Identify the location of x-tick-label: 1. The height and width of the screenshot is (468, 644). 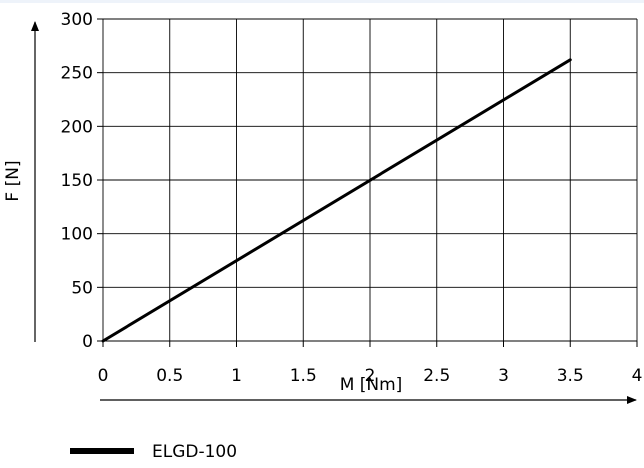
(236, 376).